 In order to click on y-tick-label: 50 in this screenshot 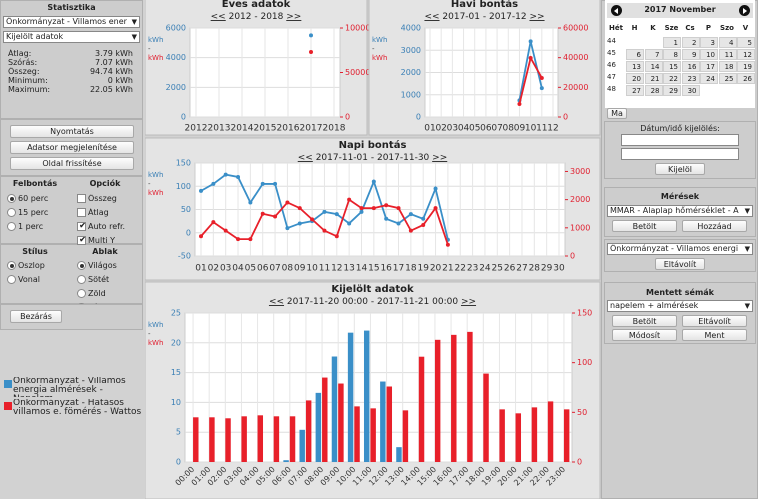, I will do `click(186, 209)`.